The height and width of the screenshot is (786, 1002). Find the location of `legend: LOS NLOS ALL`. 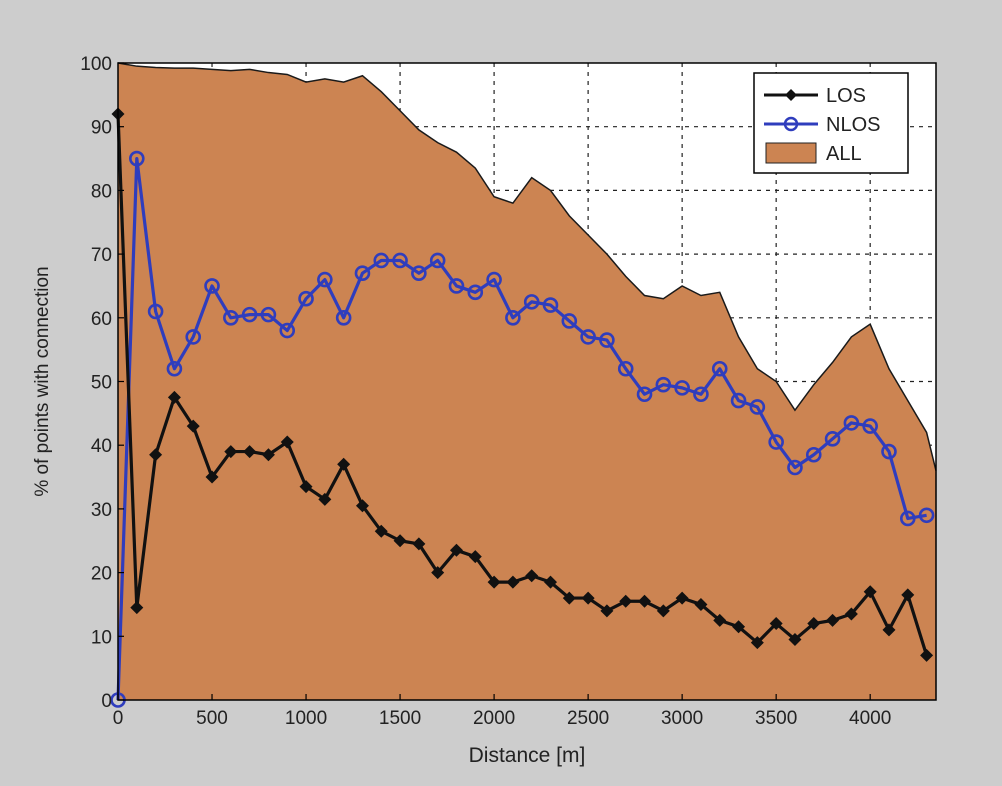

legend: LOS NLOS ALL is located at coordinates (831, 123).